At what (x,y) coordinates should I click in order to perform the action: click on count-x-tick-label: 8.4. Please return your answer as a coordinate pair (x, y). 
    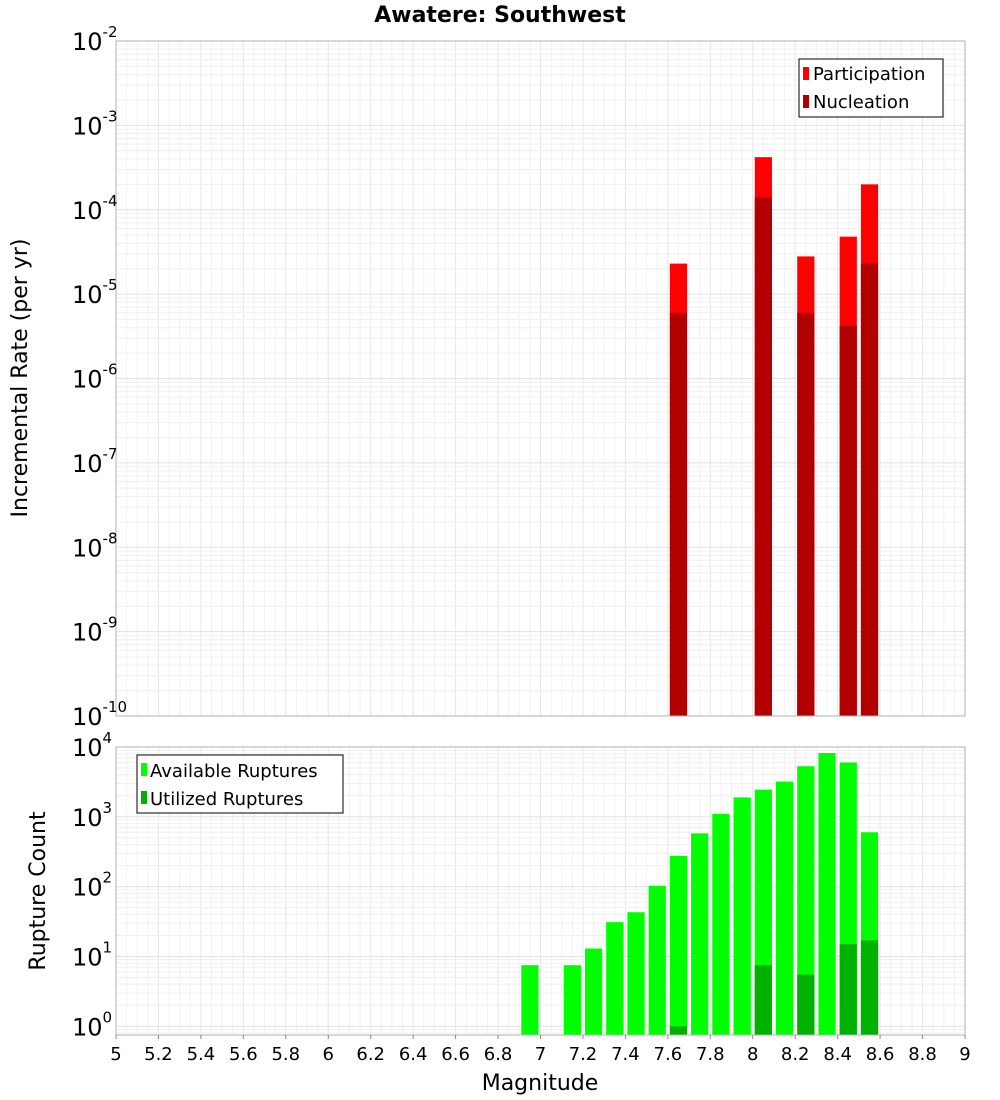
    Looking at the image, I should click on (837, 1054).